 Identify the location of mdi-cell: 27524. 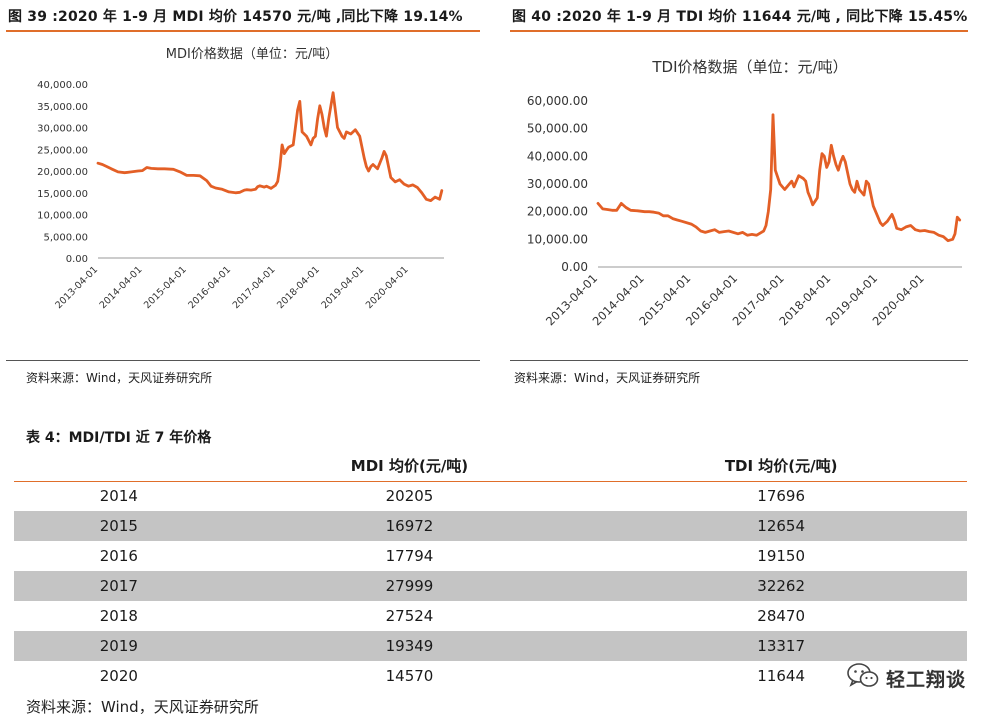
(409, 616).